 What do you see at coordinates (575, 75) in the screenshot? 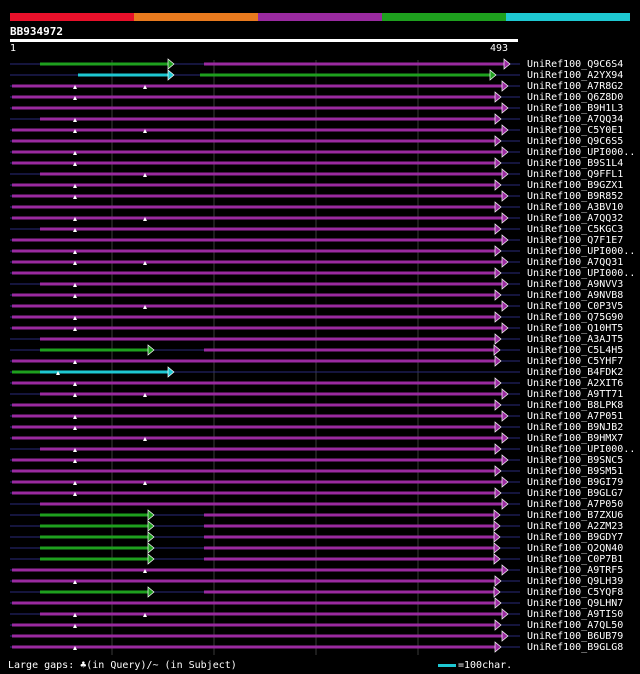
I see `hit-label: UniRef100_A2YX94` at bounding box center [575, 75].